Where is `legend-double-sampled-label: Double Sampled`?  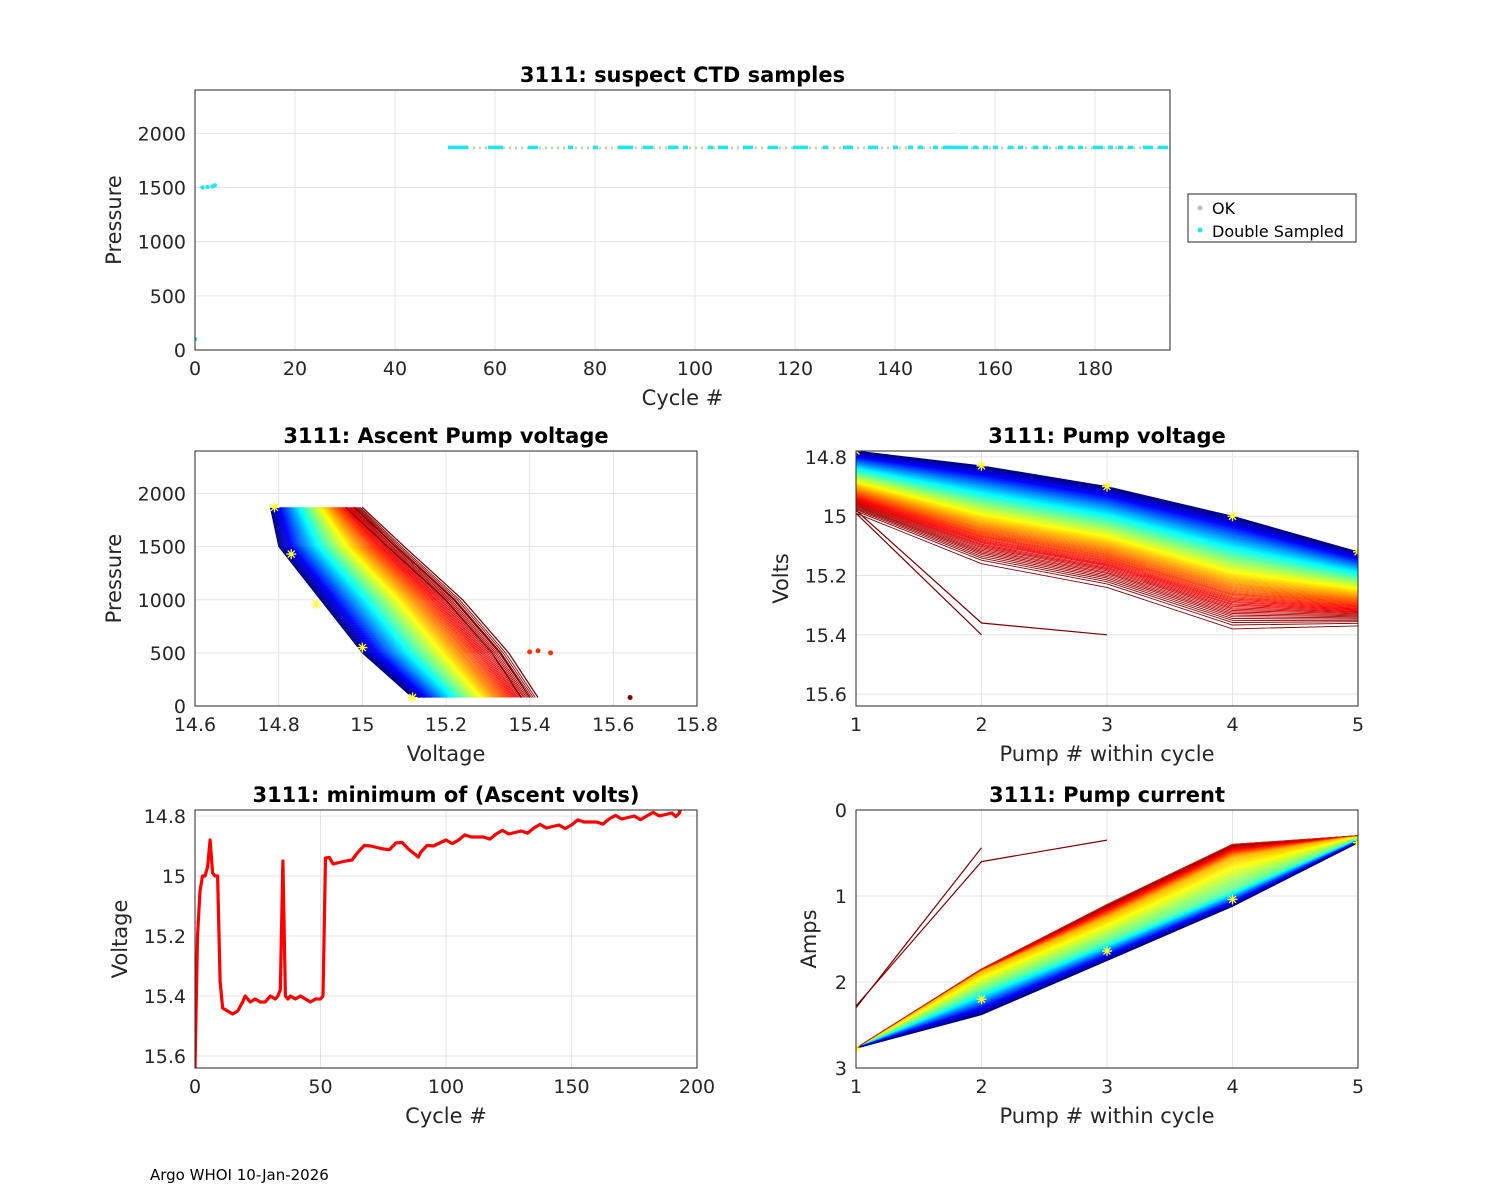 legend-double-sampled-label: Double Sampled is located at coordinates (1278, 231).